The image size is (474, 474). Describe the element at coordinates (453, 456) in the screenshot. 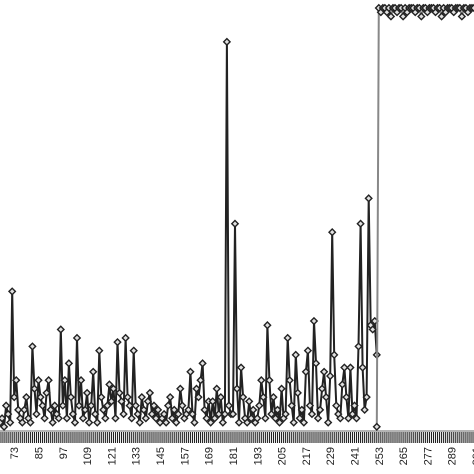

I see `x-tick-label: 289` at that location.